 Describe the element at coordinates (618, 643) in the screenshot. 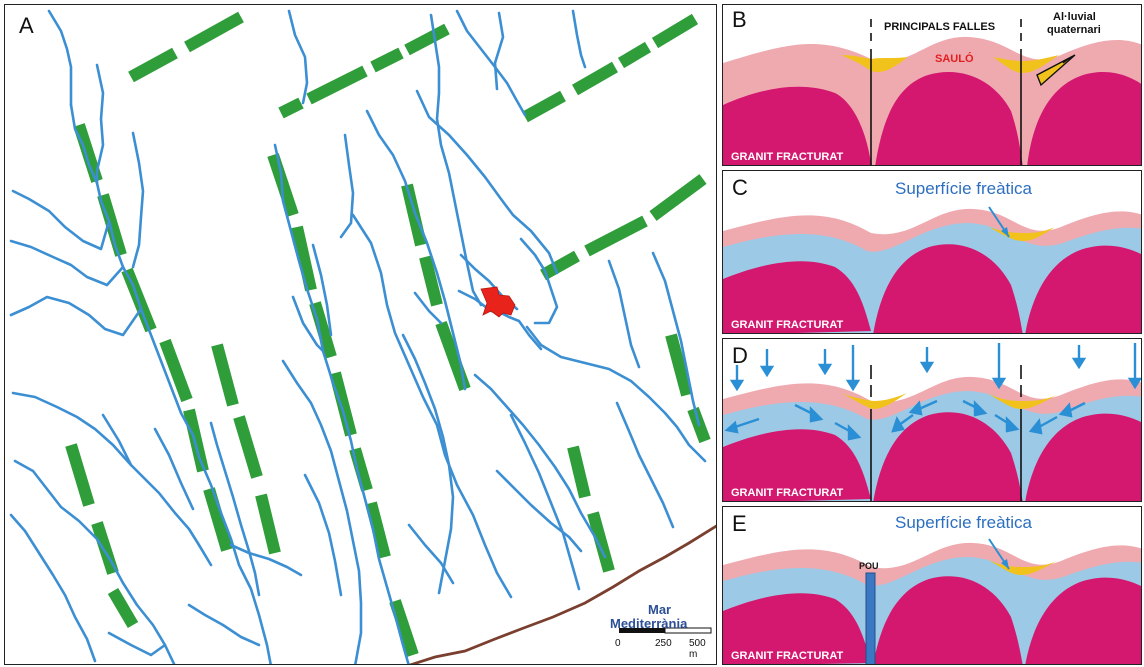

I see `scale-tick-0: 0` at that location.